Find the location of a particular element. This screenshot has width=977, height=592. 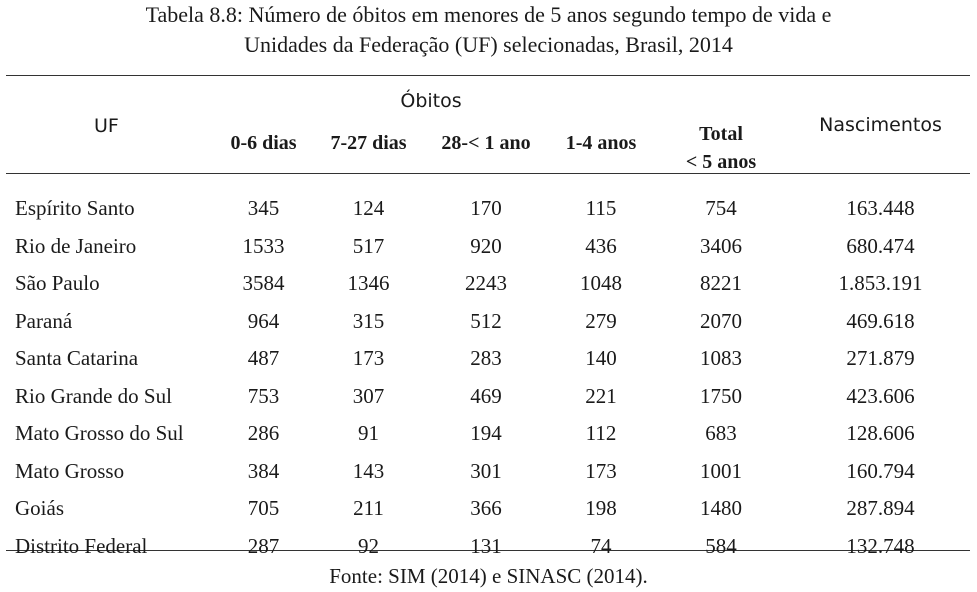

table-row: Distrito Federal 287 92 131 74 584 132.748 is located at coordinates (488, 547).